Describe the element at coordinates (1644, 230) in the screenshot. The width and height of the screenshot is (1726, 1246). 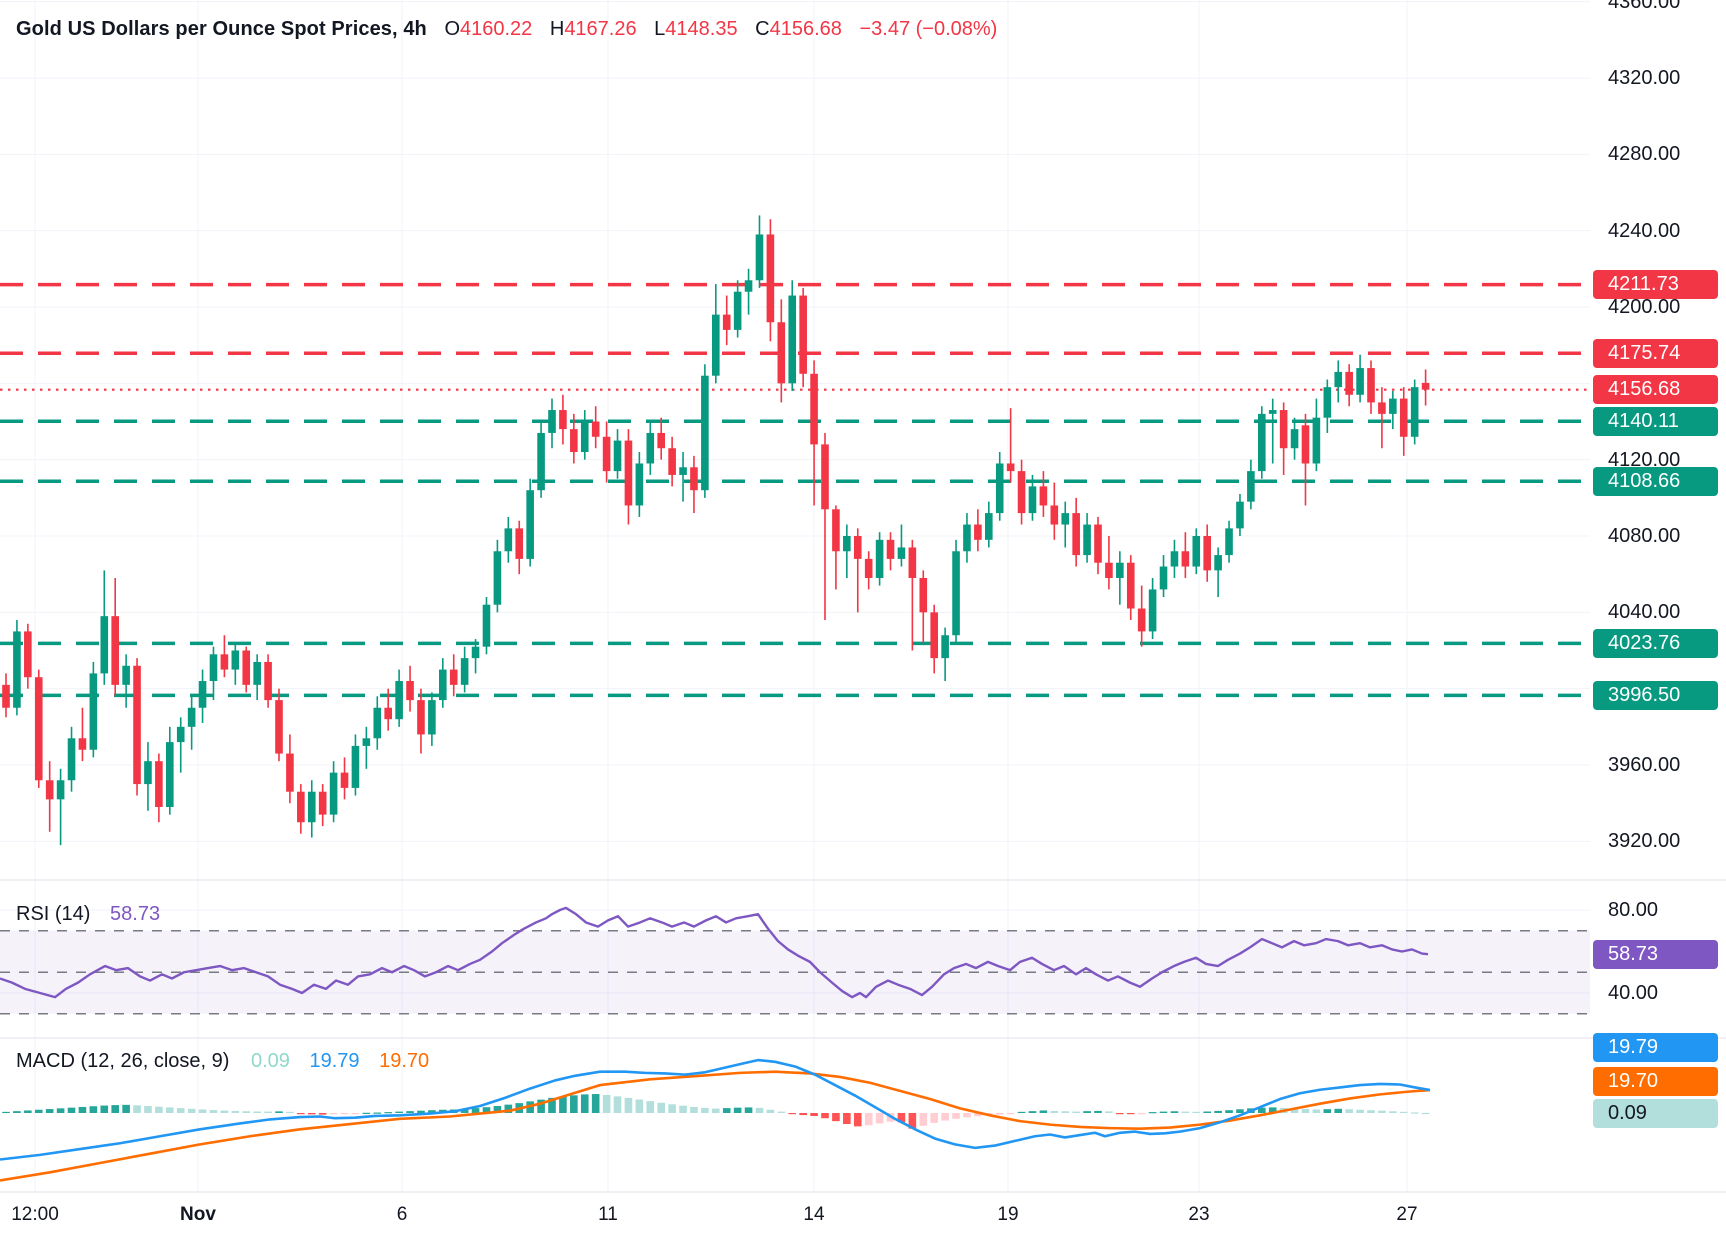
I see `price-tick-label: 4240.00` at that location.